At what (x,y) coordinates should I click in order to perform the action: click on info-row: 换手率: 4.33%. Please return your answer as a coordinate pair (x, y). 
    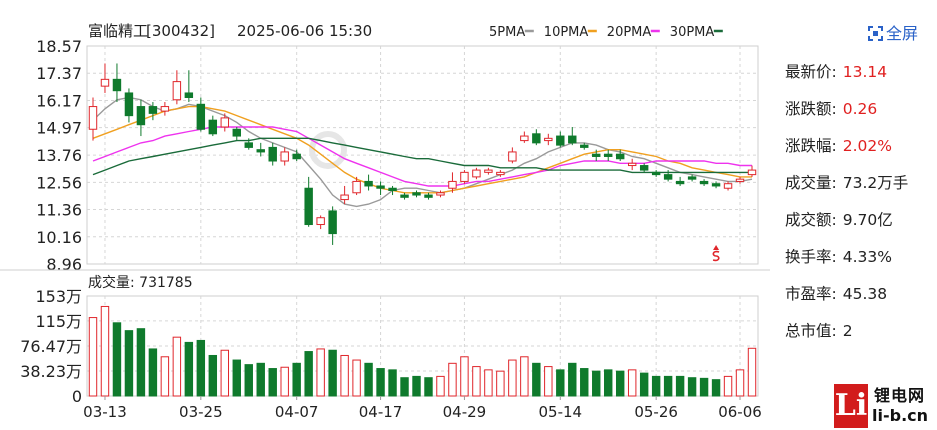
    Looking at the image, I should click on (838, 258).